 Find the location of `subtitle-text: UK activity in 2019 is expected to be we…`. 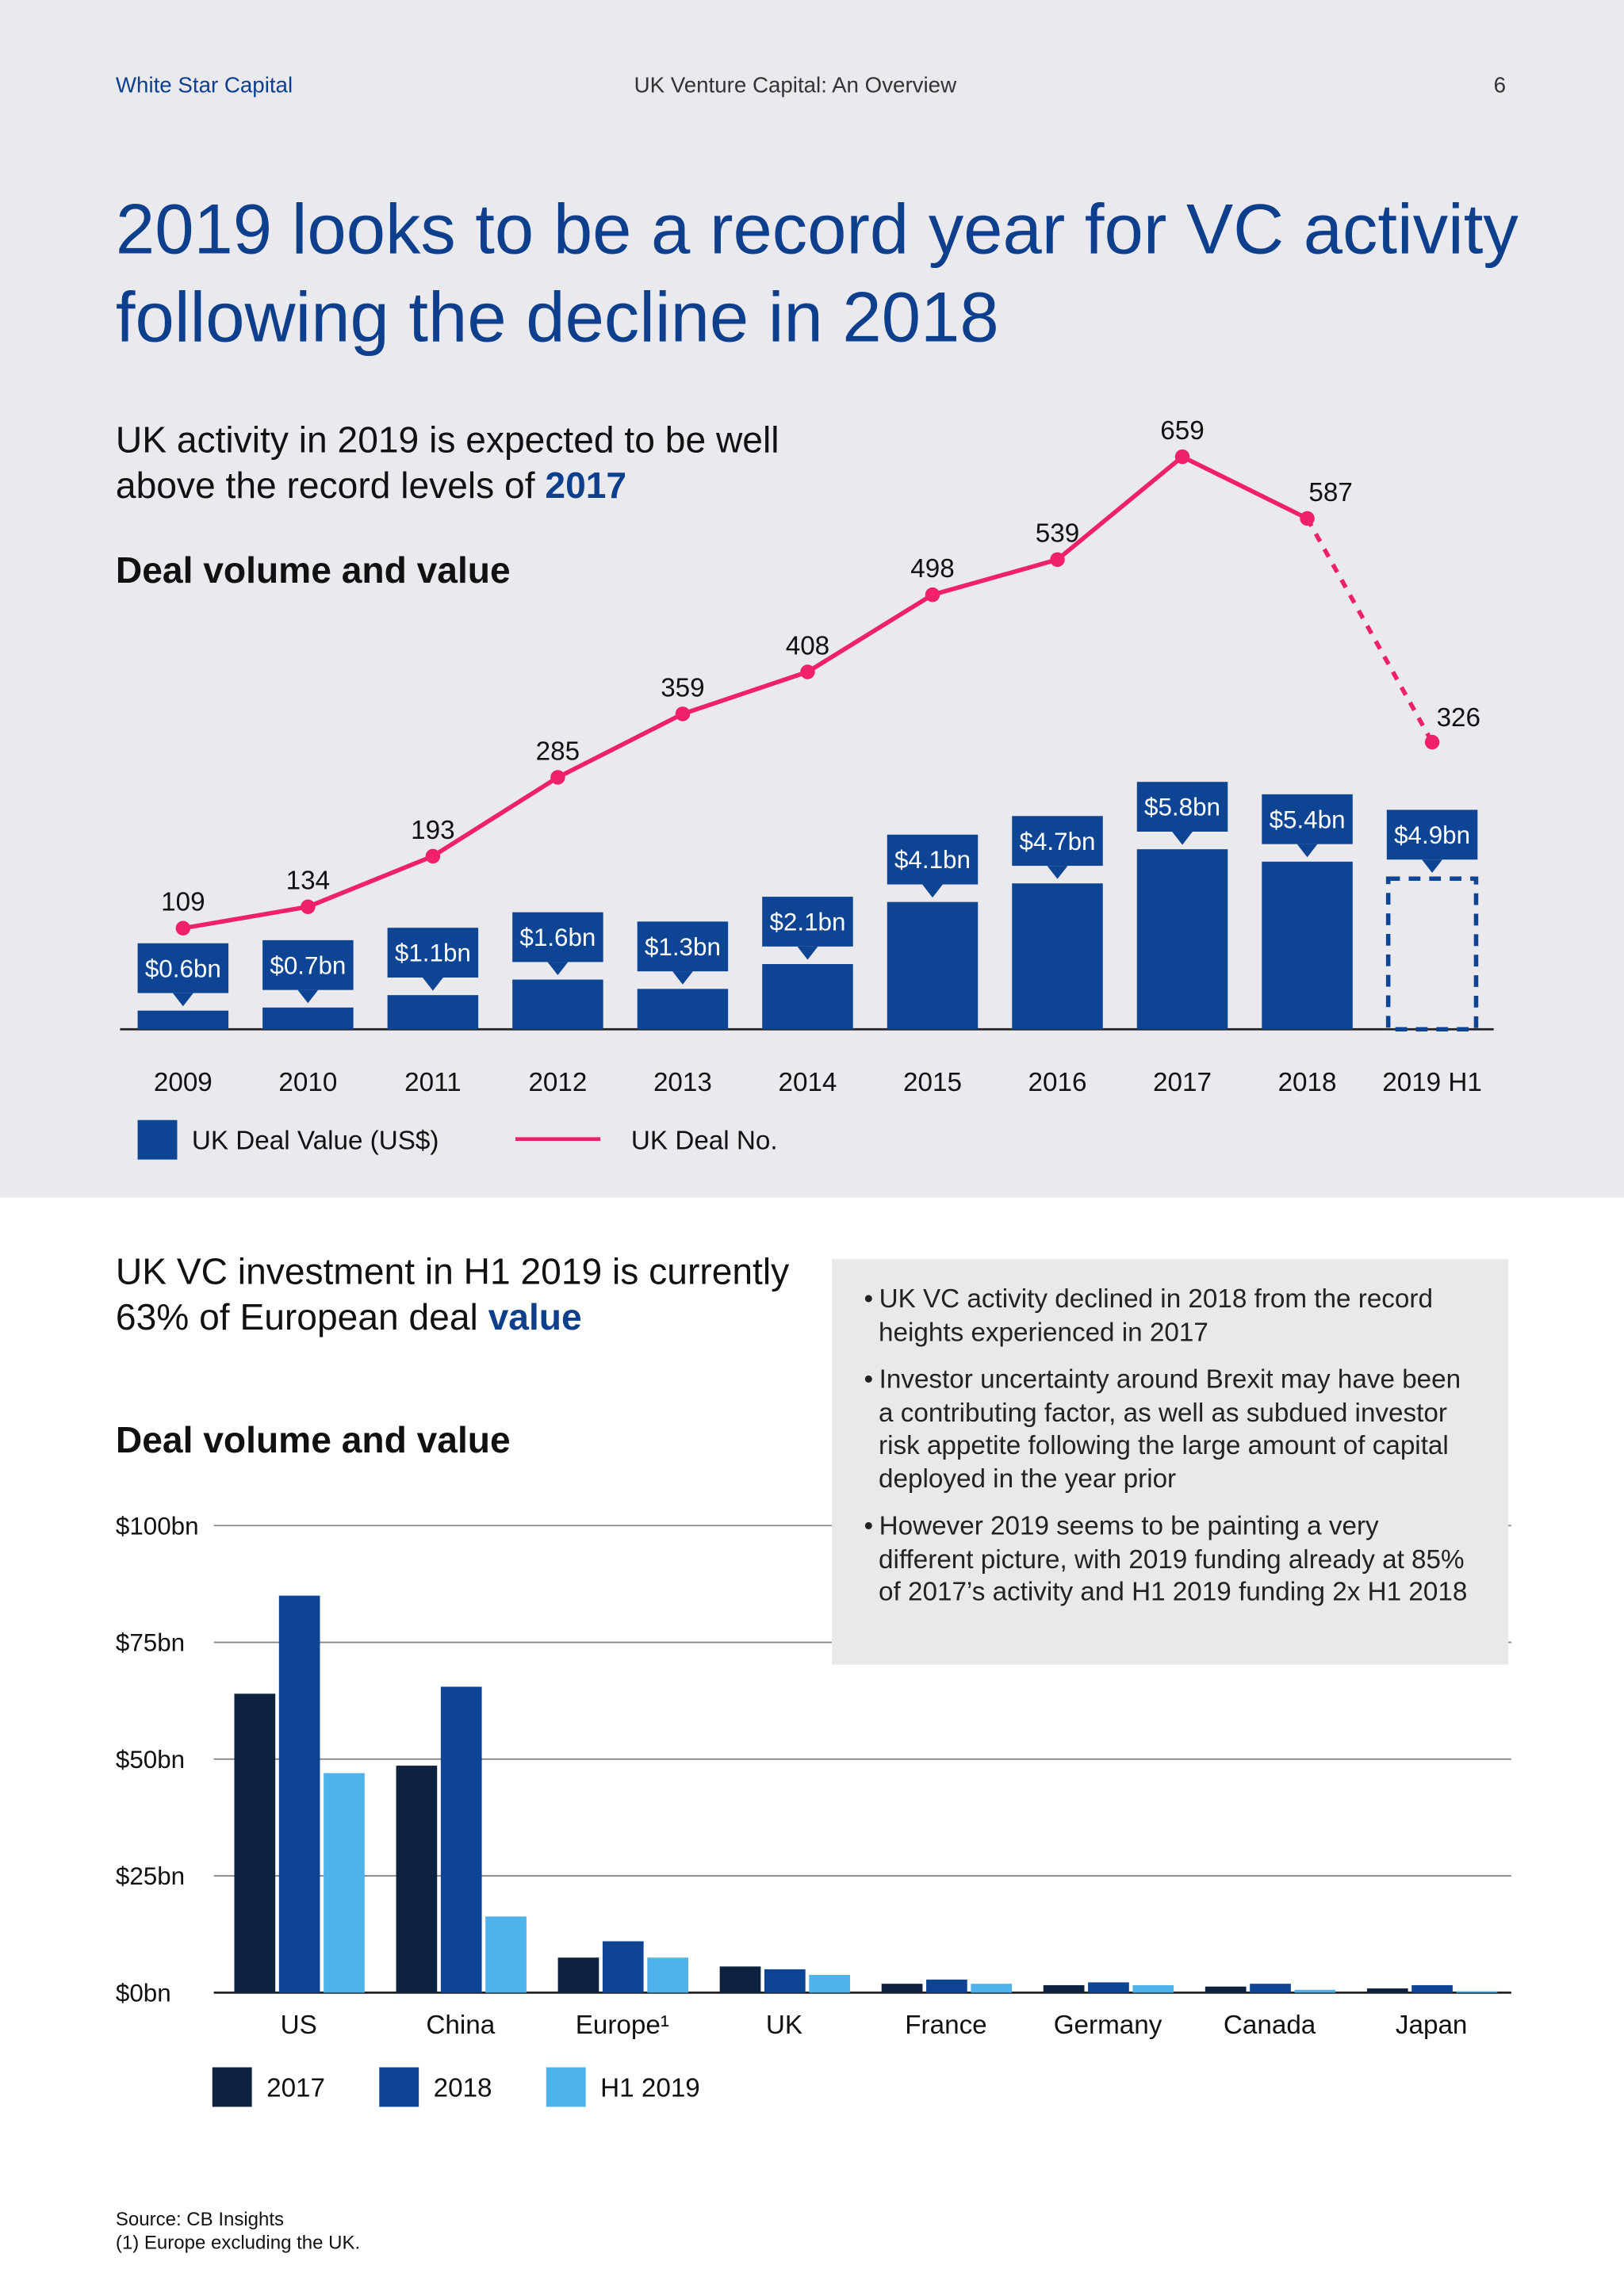

subtitle-text: UK activity in 2019 is expected to be we… is located at coordinates (447, 464).